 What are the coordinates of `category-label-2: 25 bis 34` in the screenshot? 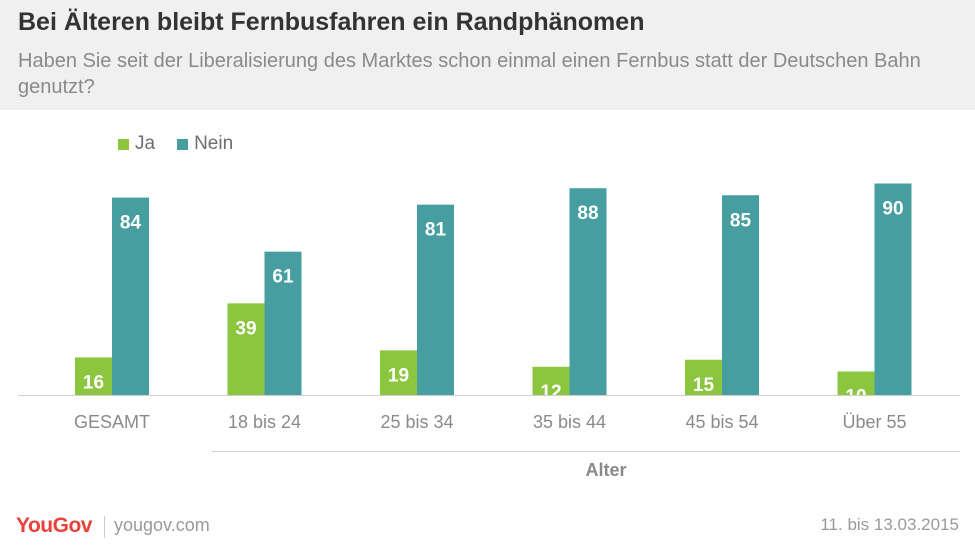 It's located at (416, 422).